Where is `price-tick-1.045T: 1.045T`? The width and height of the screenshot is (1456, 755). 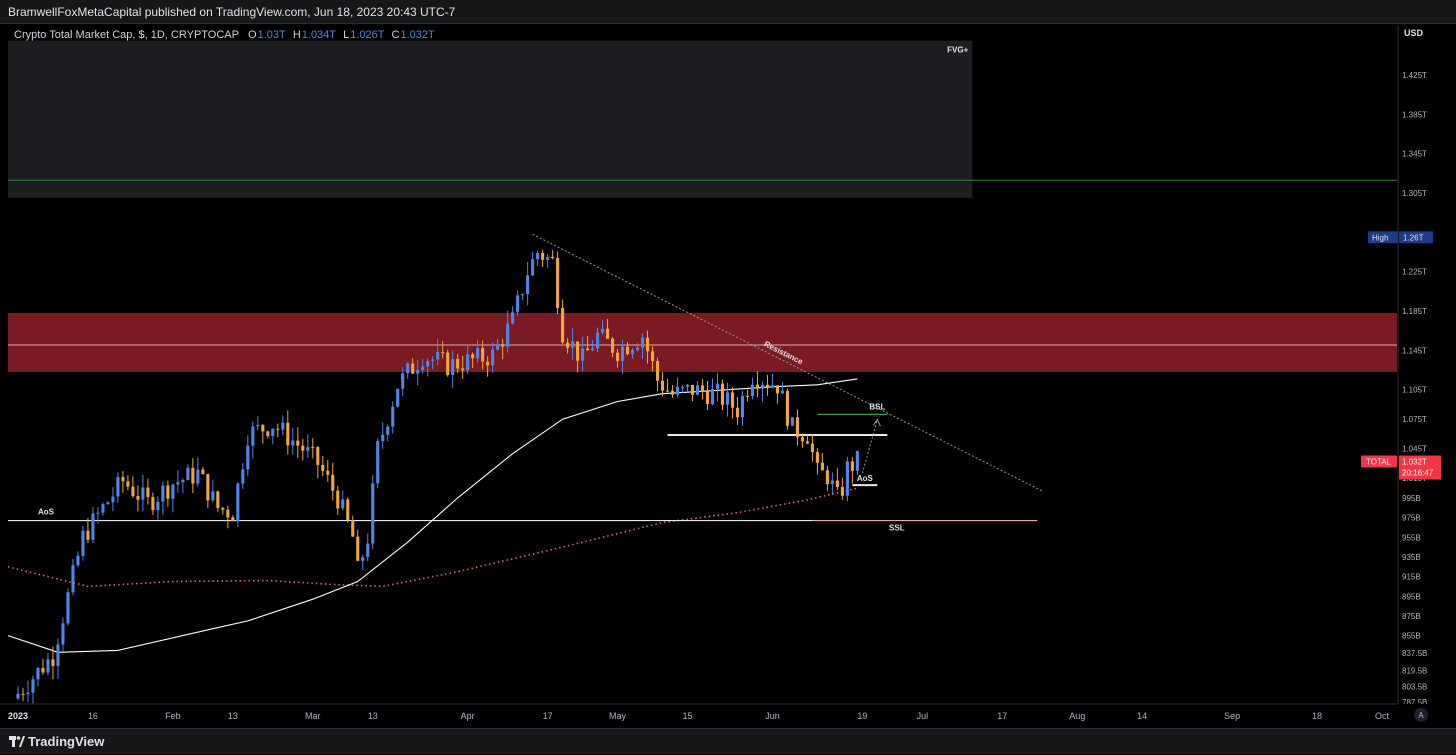 price-tick-1.045T: 1.045T is located at coordinates (1414, 449).